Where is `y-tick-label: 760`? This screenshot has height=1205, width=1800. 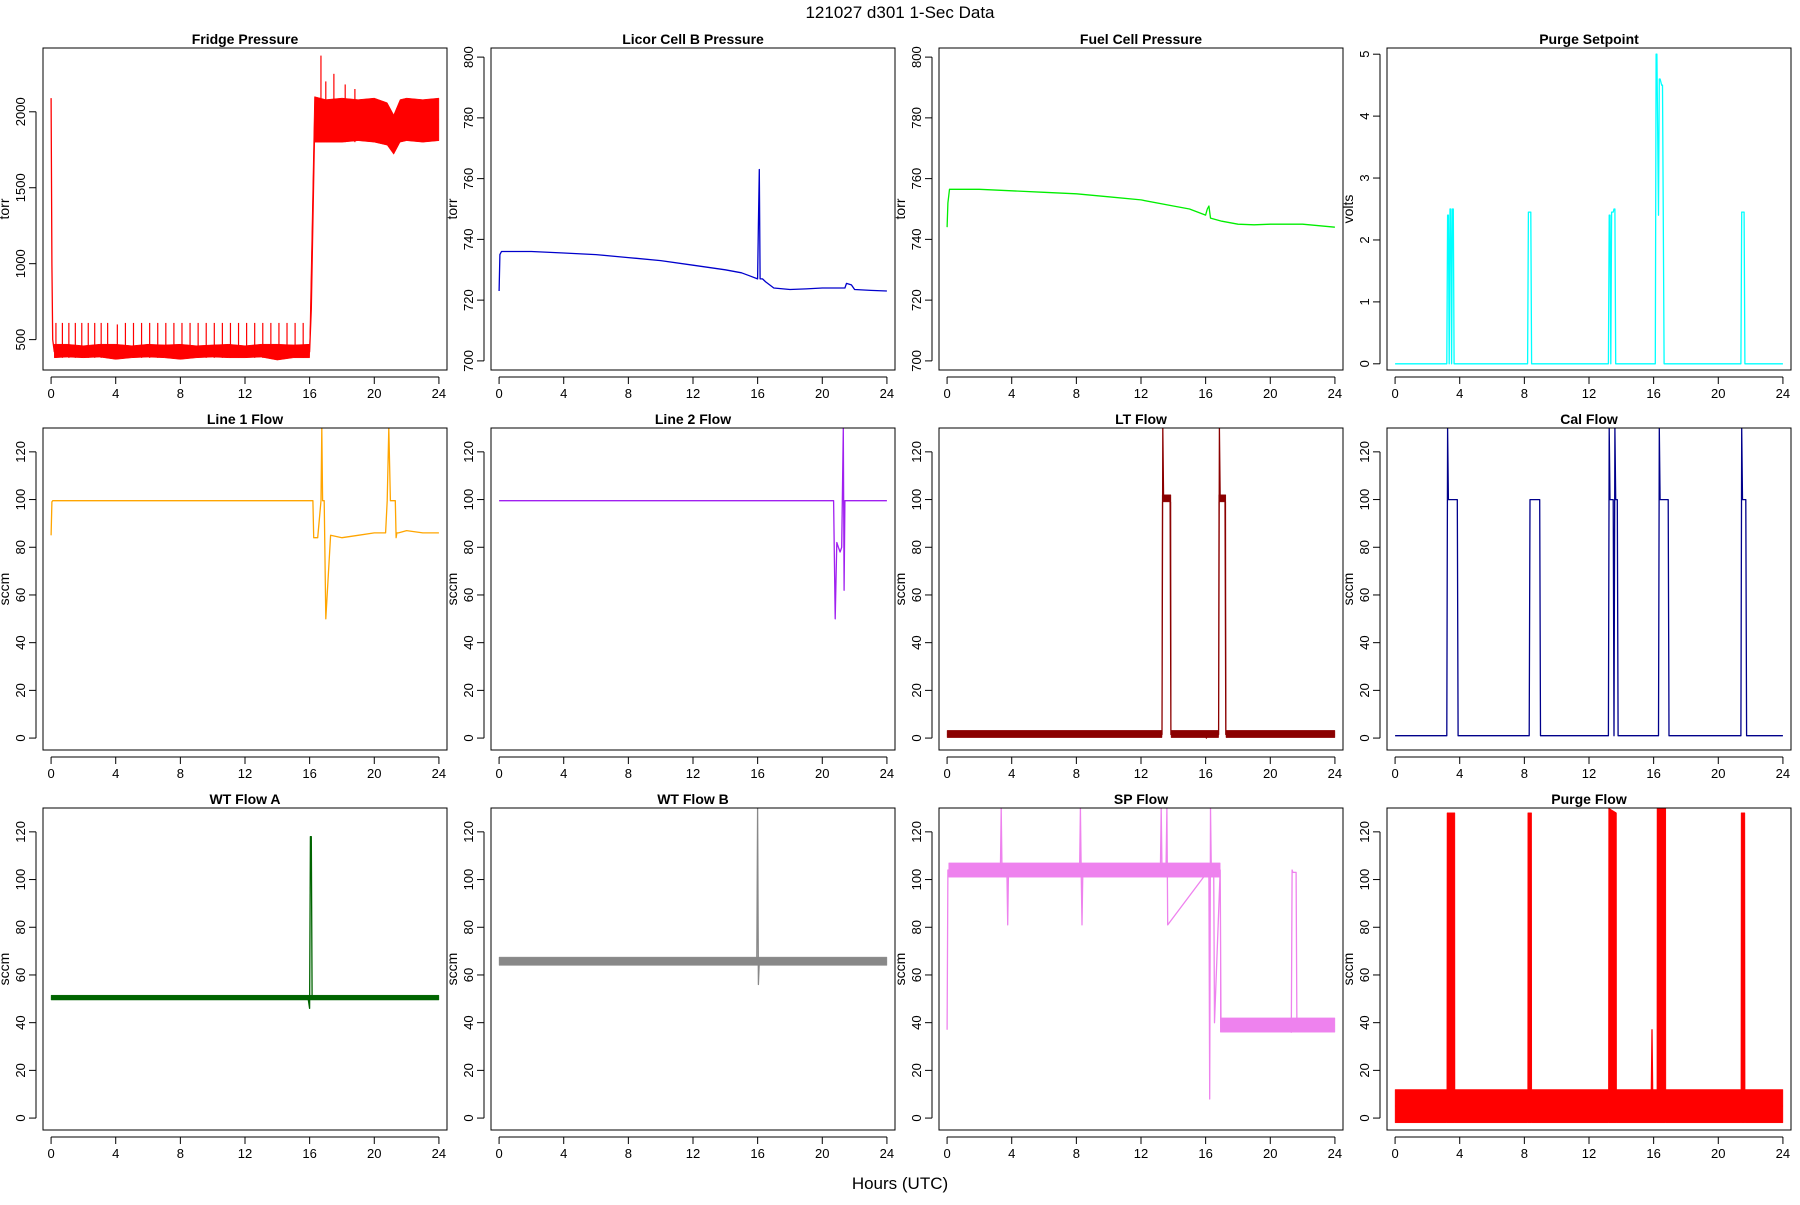 y-tick-label: 760 is located at coordinates (468, 179).